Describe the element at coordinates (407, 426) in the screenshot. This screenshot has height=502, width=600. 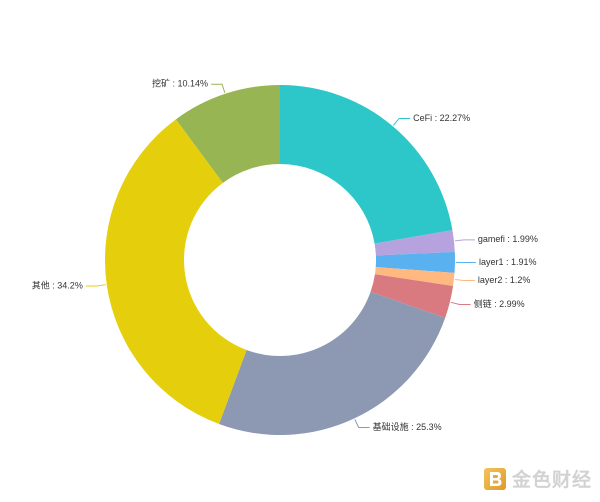
I see `slice-label: 基础设施 : 25.3%` at that location.